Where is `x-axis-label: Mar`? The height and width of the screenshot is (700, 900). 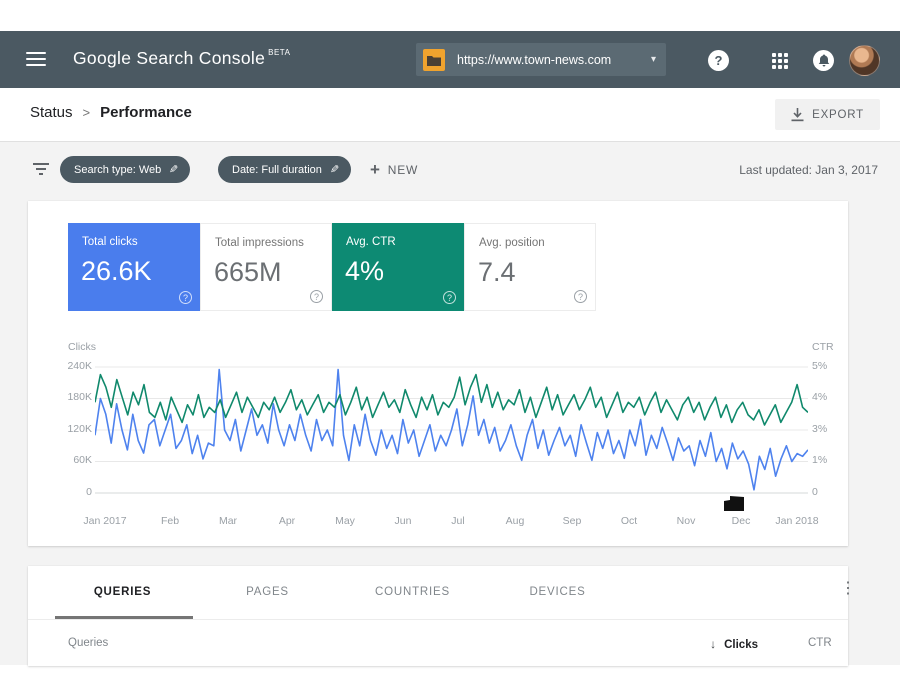
x-axis-label: Mar is located at coordinates (228, 521).